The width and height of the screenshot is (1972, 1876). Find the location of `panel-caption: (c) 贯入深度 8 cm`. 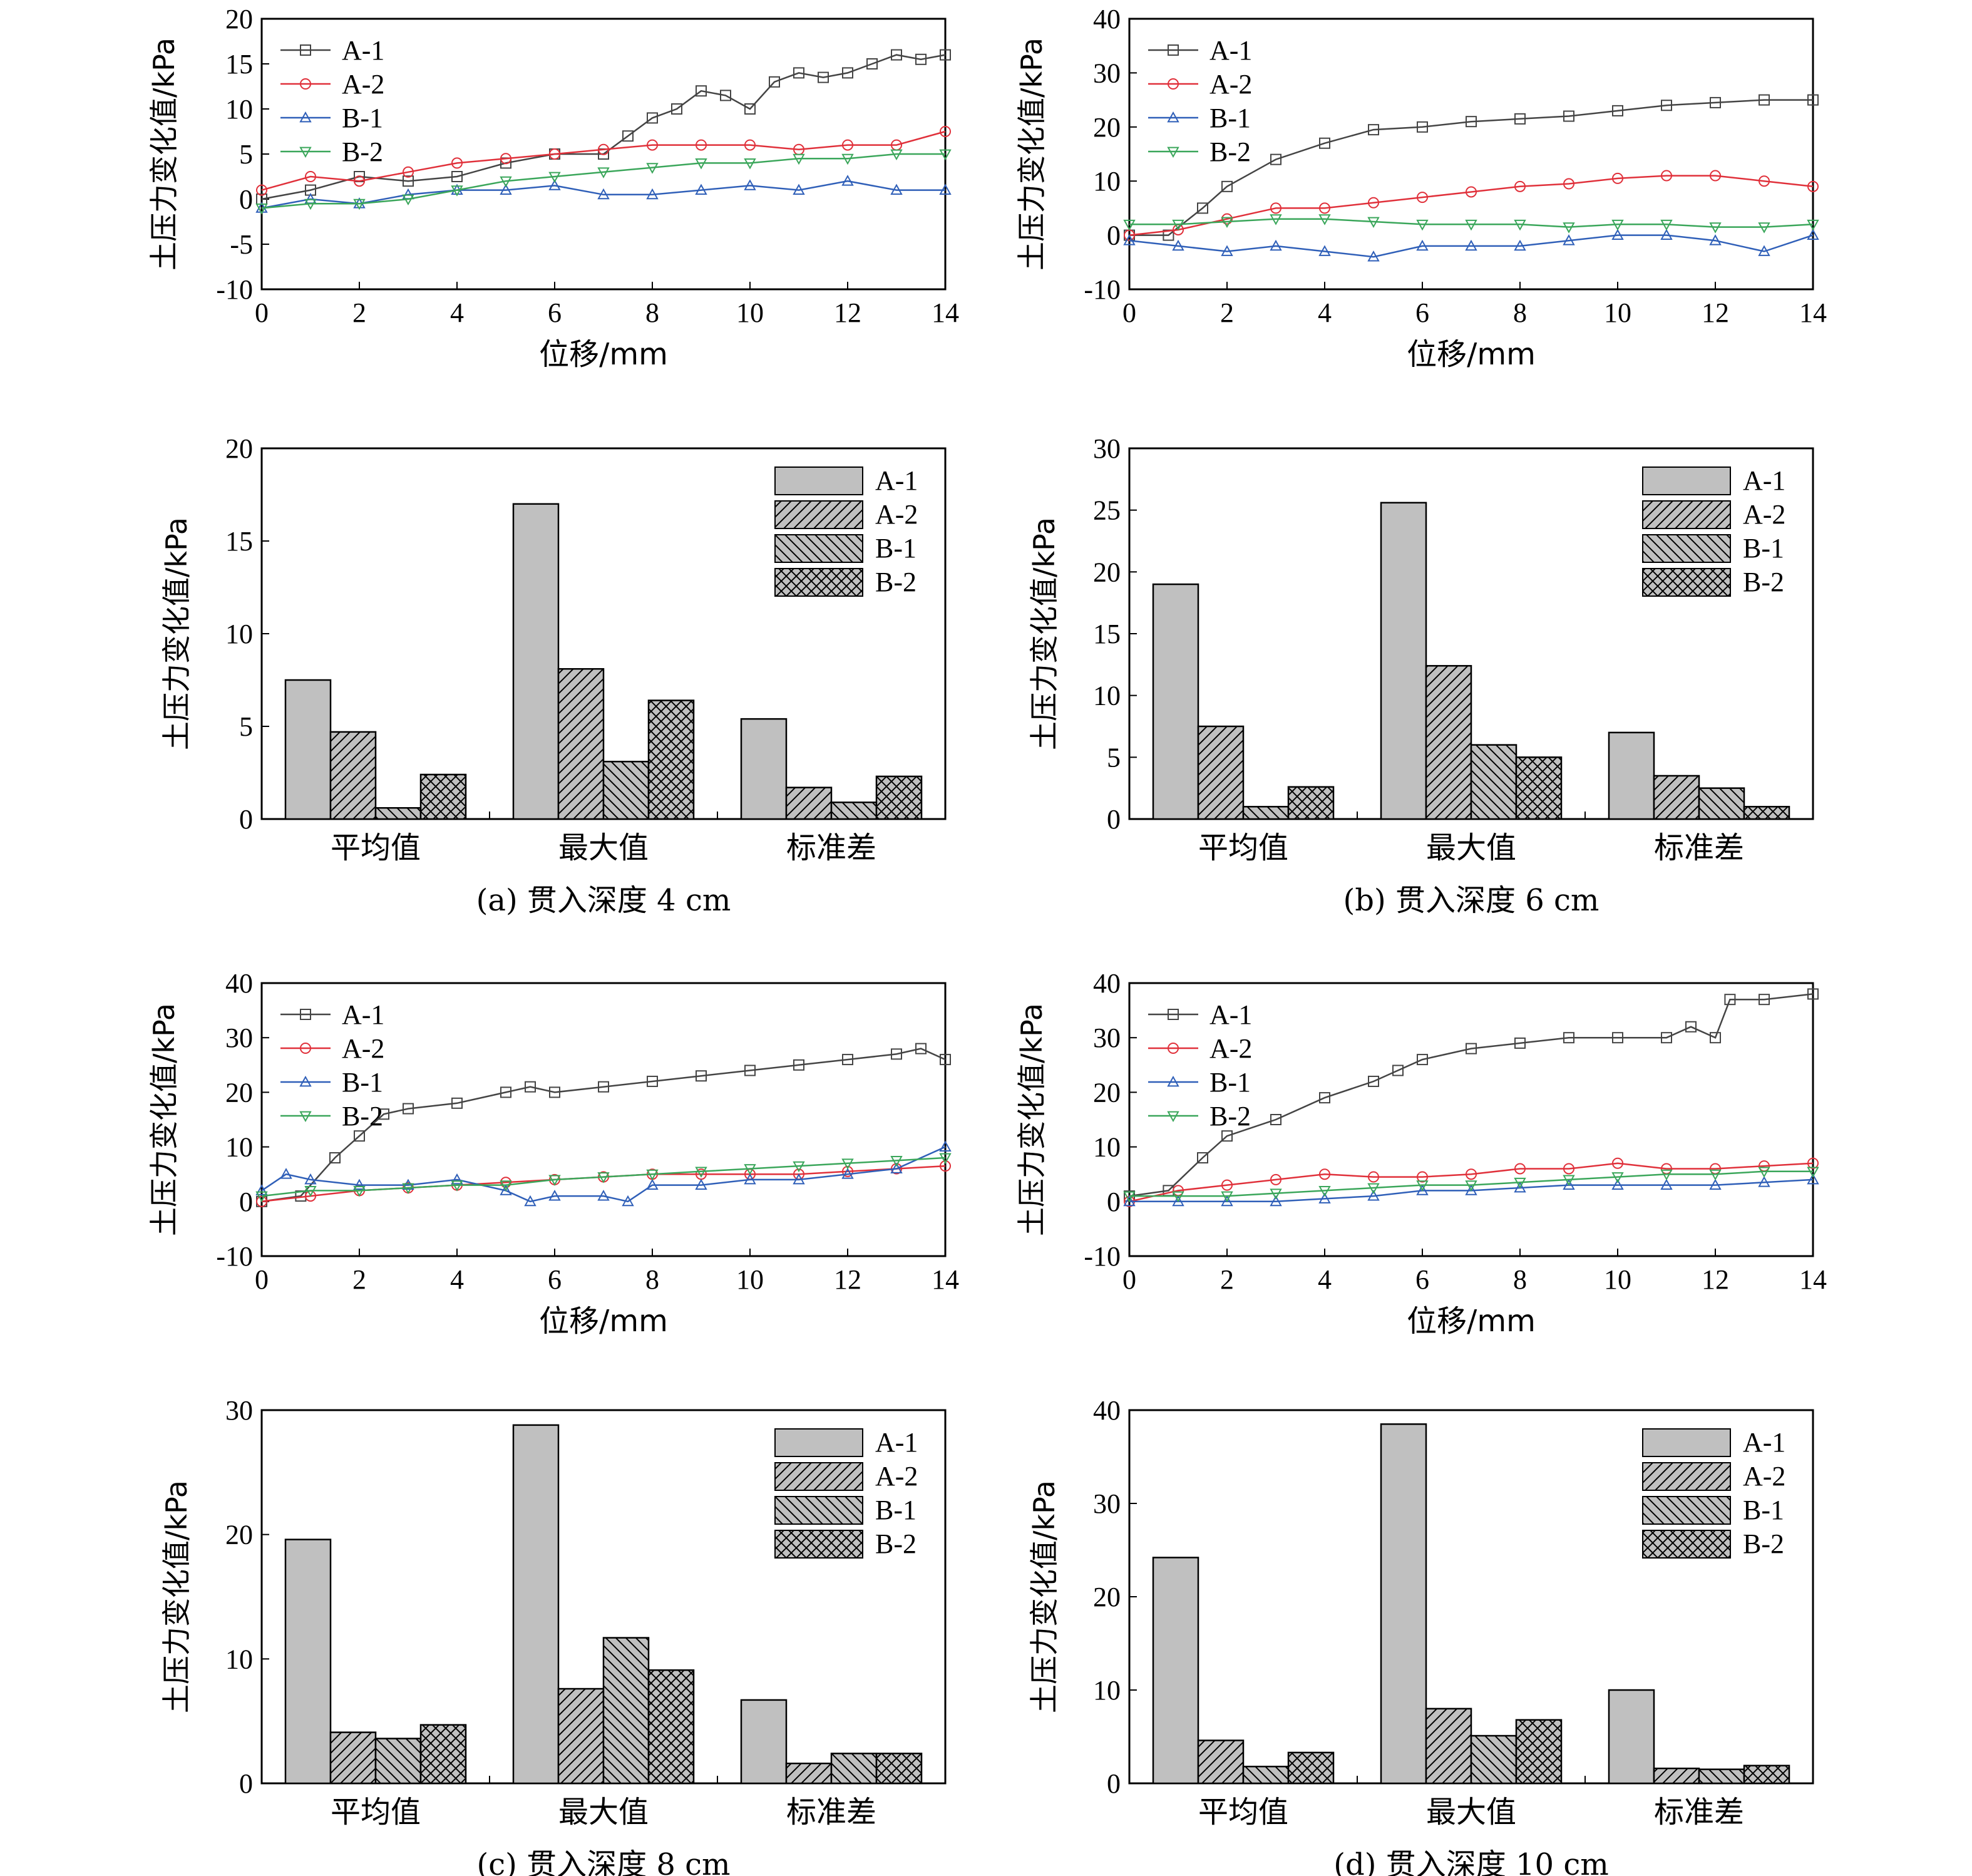

panel-caption: (c) 贯入深度 8 cm is located at coordinates (603, 1861).